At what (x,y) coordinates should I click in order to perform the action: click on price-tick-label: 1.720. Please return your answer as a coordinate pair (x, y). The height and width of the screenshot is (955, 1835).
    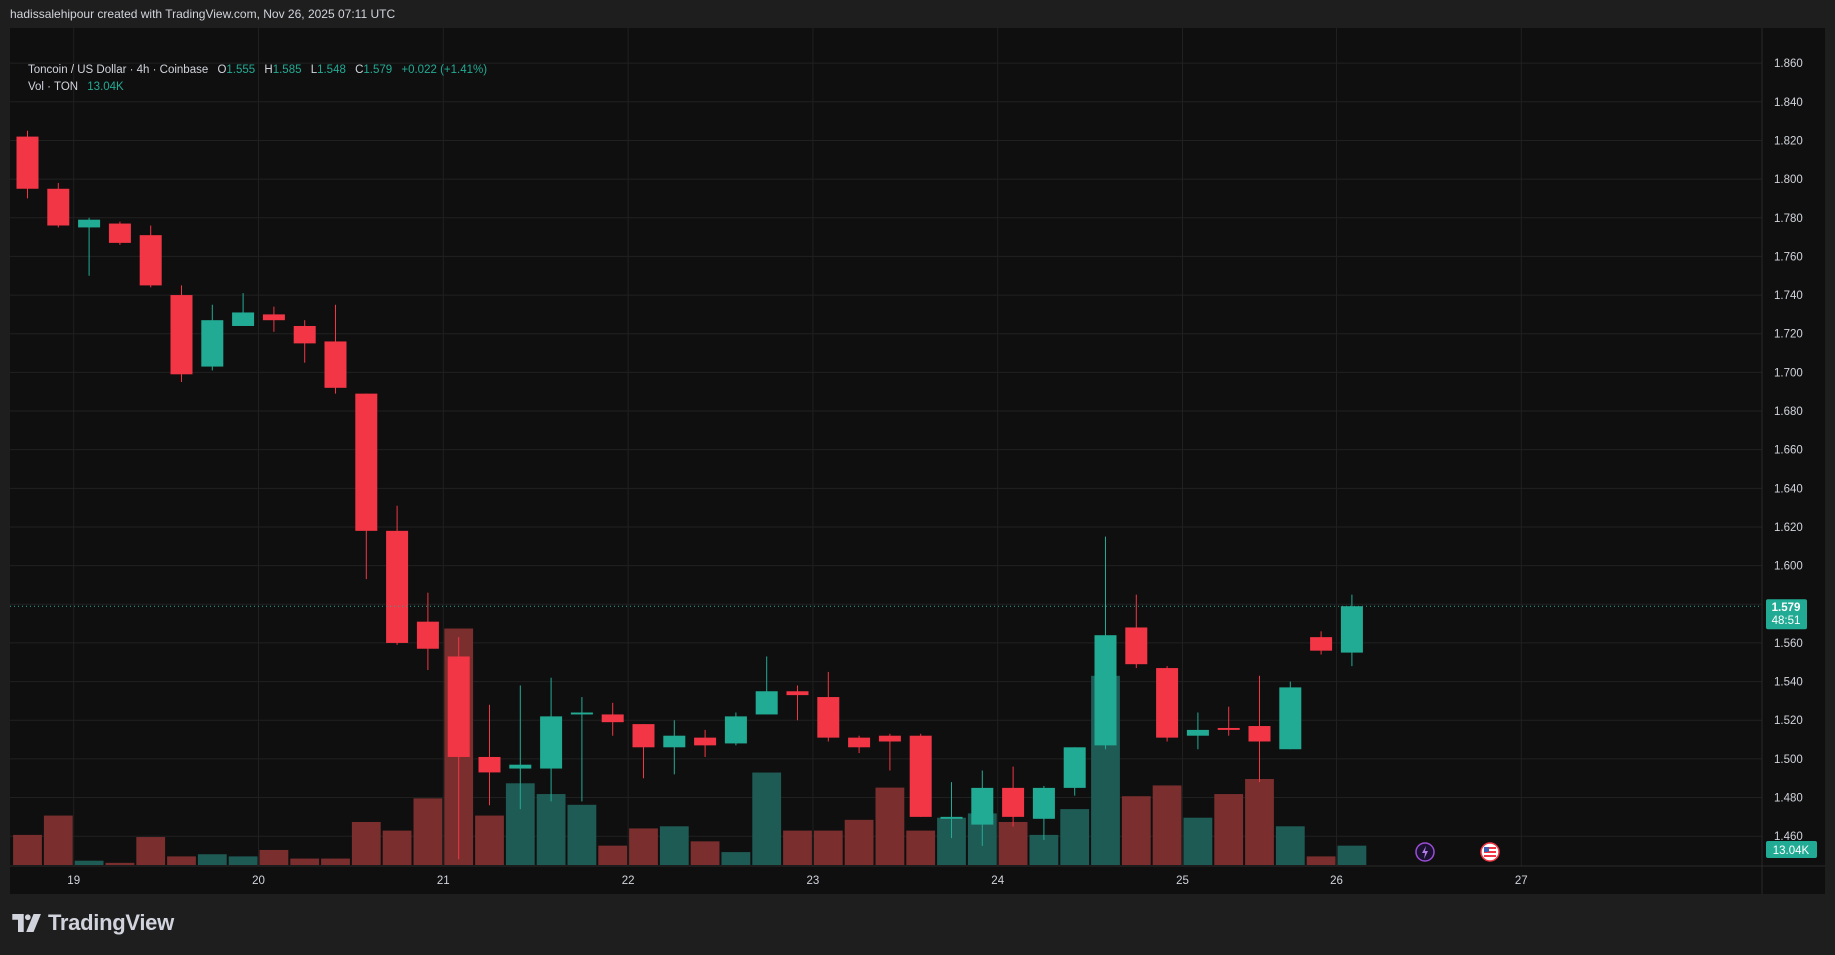
    Looking at the image, I should click on (1788, 335).